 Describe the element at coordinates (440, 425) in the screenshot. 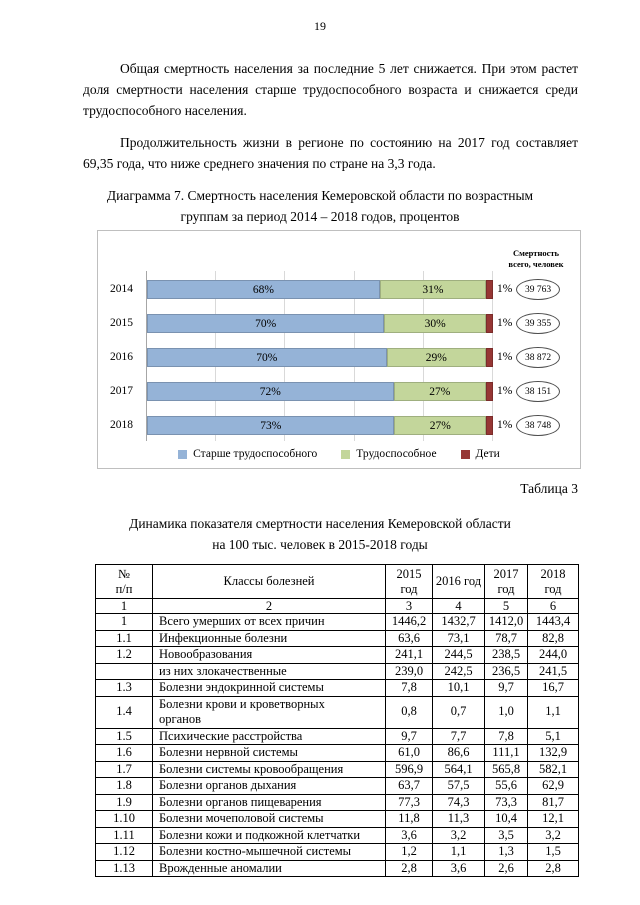

I see `chart-bar-segment-working: 27%` at that location.